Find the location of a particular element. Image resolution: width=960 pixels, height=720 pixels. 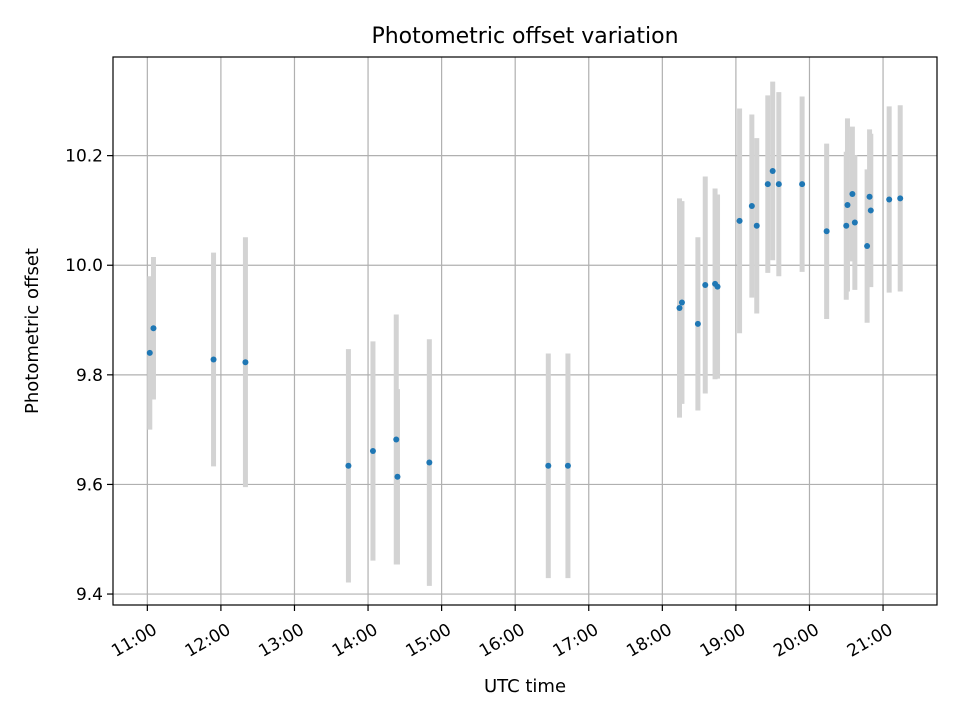

chart-title: Photometric offset variation is located at coordinates (524, 36).